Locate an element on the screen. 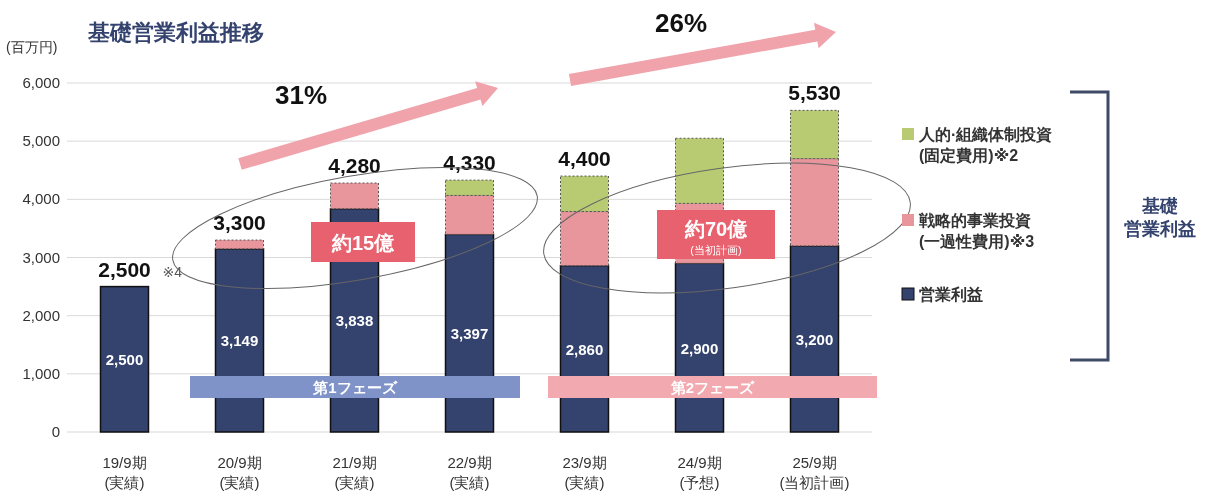  x-tick-label: 23/9期 (実績) is located at coordinates (584, 472).